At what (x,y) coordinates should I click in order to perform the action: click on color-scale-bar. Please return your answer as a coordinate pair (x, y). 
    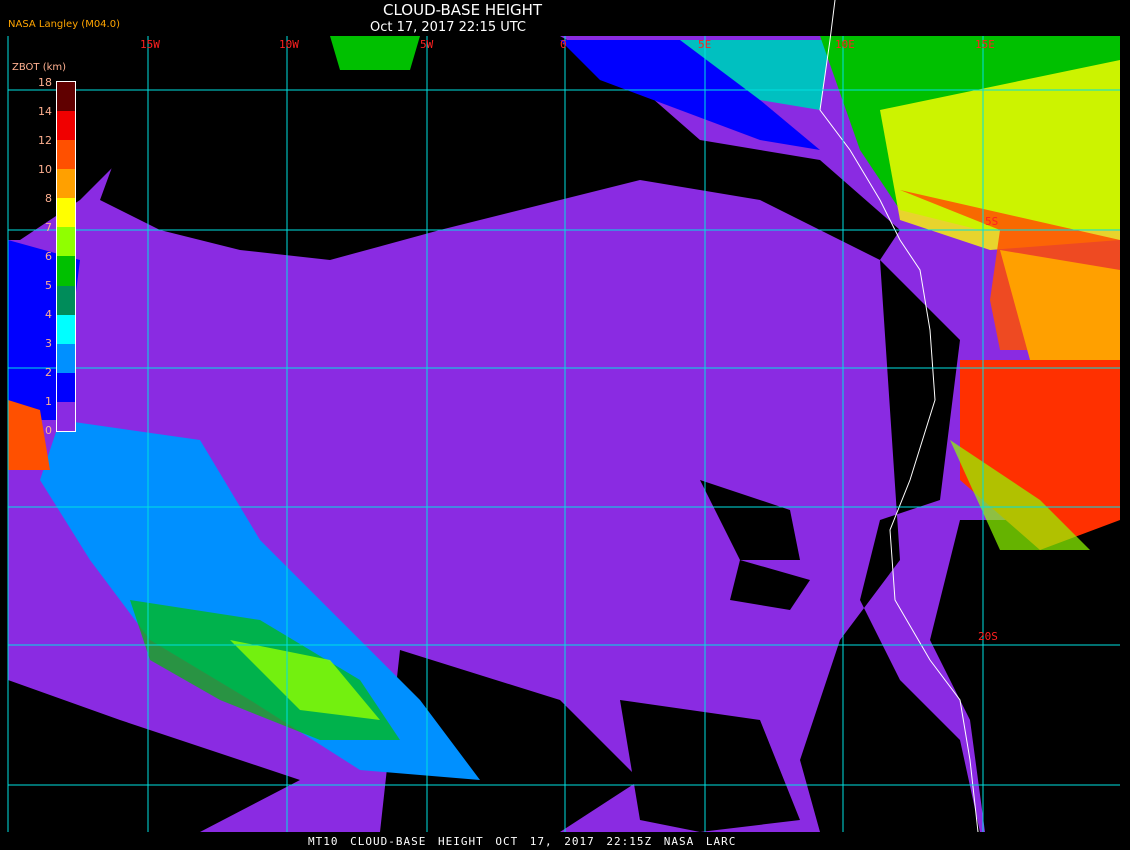
    Looking at the image, I should click on (66, 256).